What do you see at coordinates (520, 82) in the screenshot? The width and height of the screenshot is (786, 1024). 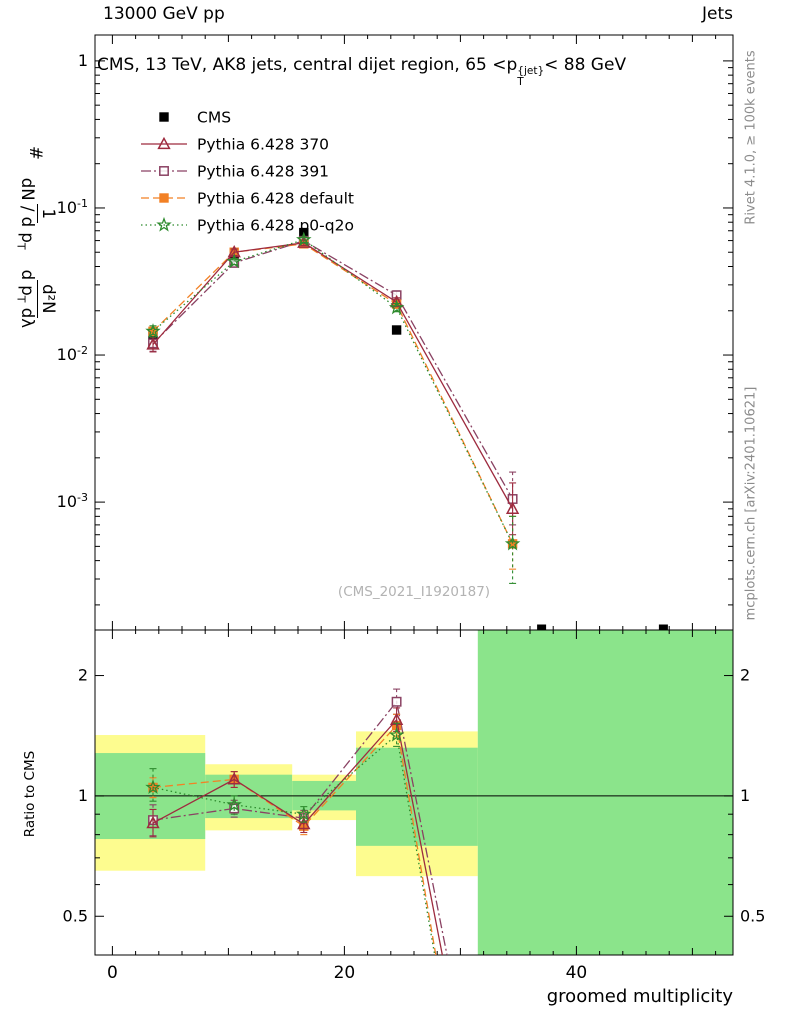 I see `title-subscript: T` at bounding box center [520, 82].